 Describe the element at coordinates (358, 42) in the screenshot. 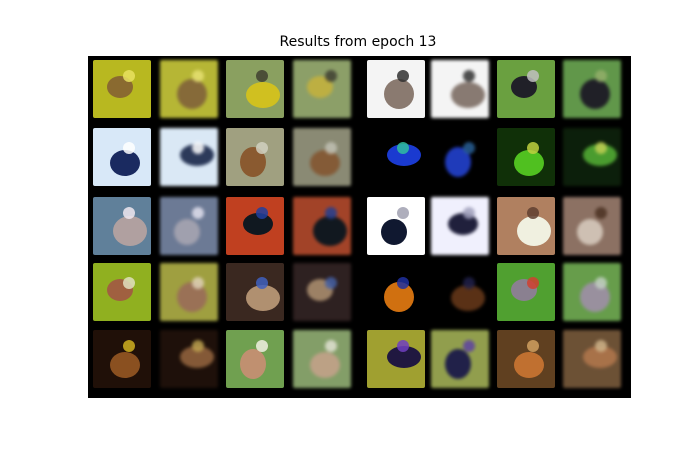

I see `figure-title: Results from epoch 13` at that location.